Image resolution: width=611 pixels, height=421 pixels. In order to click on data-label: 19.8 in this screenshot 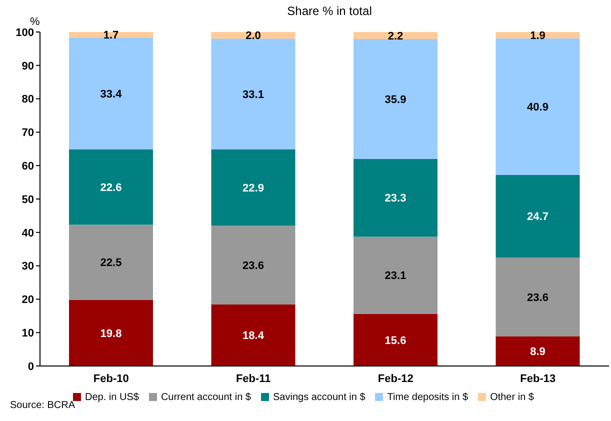, I will do `click(111, 334)`.